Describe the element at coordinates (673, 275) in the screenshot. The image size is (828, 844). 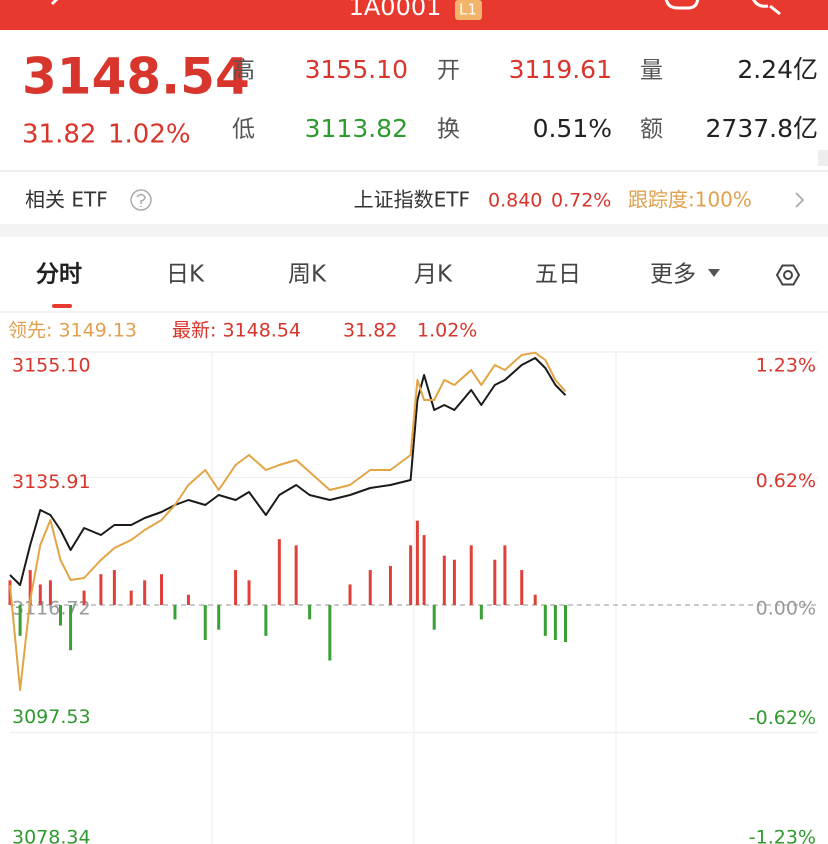
I see `tab: 更多` at that location.